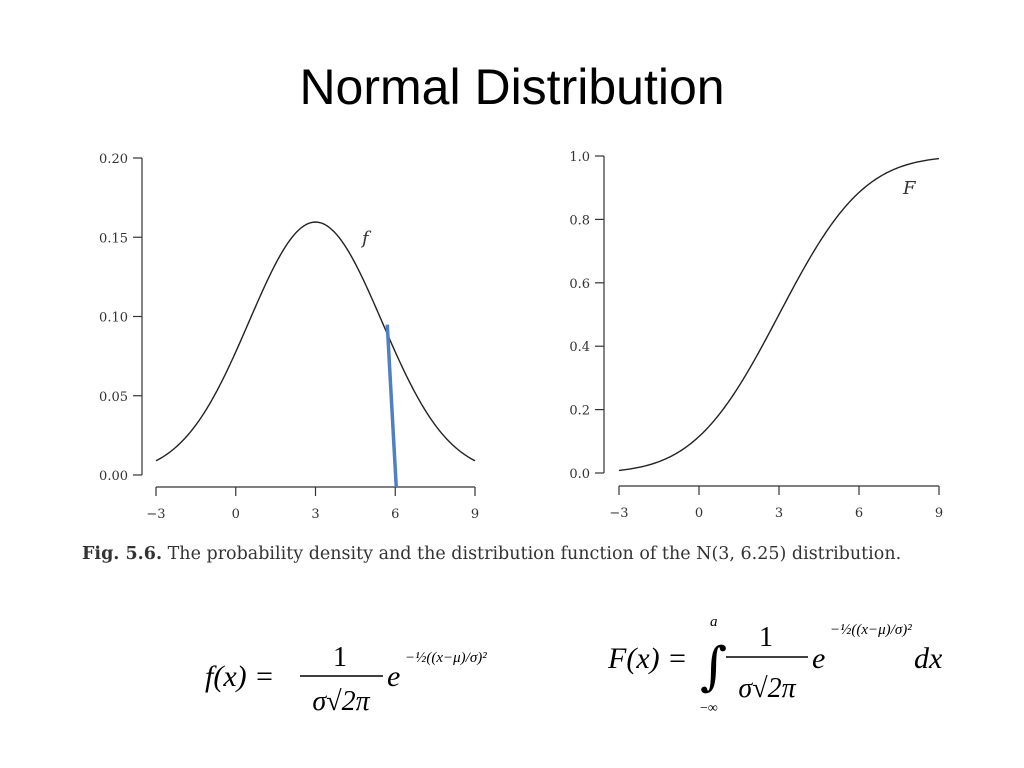 This screenshot has height=768, width=1024. Describe the element at coordinates (122, 554) in the screenshot. I see `figure-label: Fig. 5.6.` at that location.